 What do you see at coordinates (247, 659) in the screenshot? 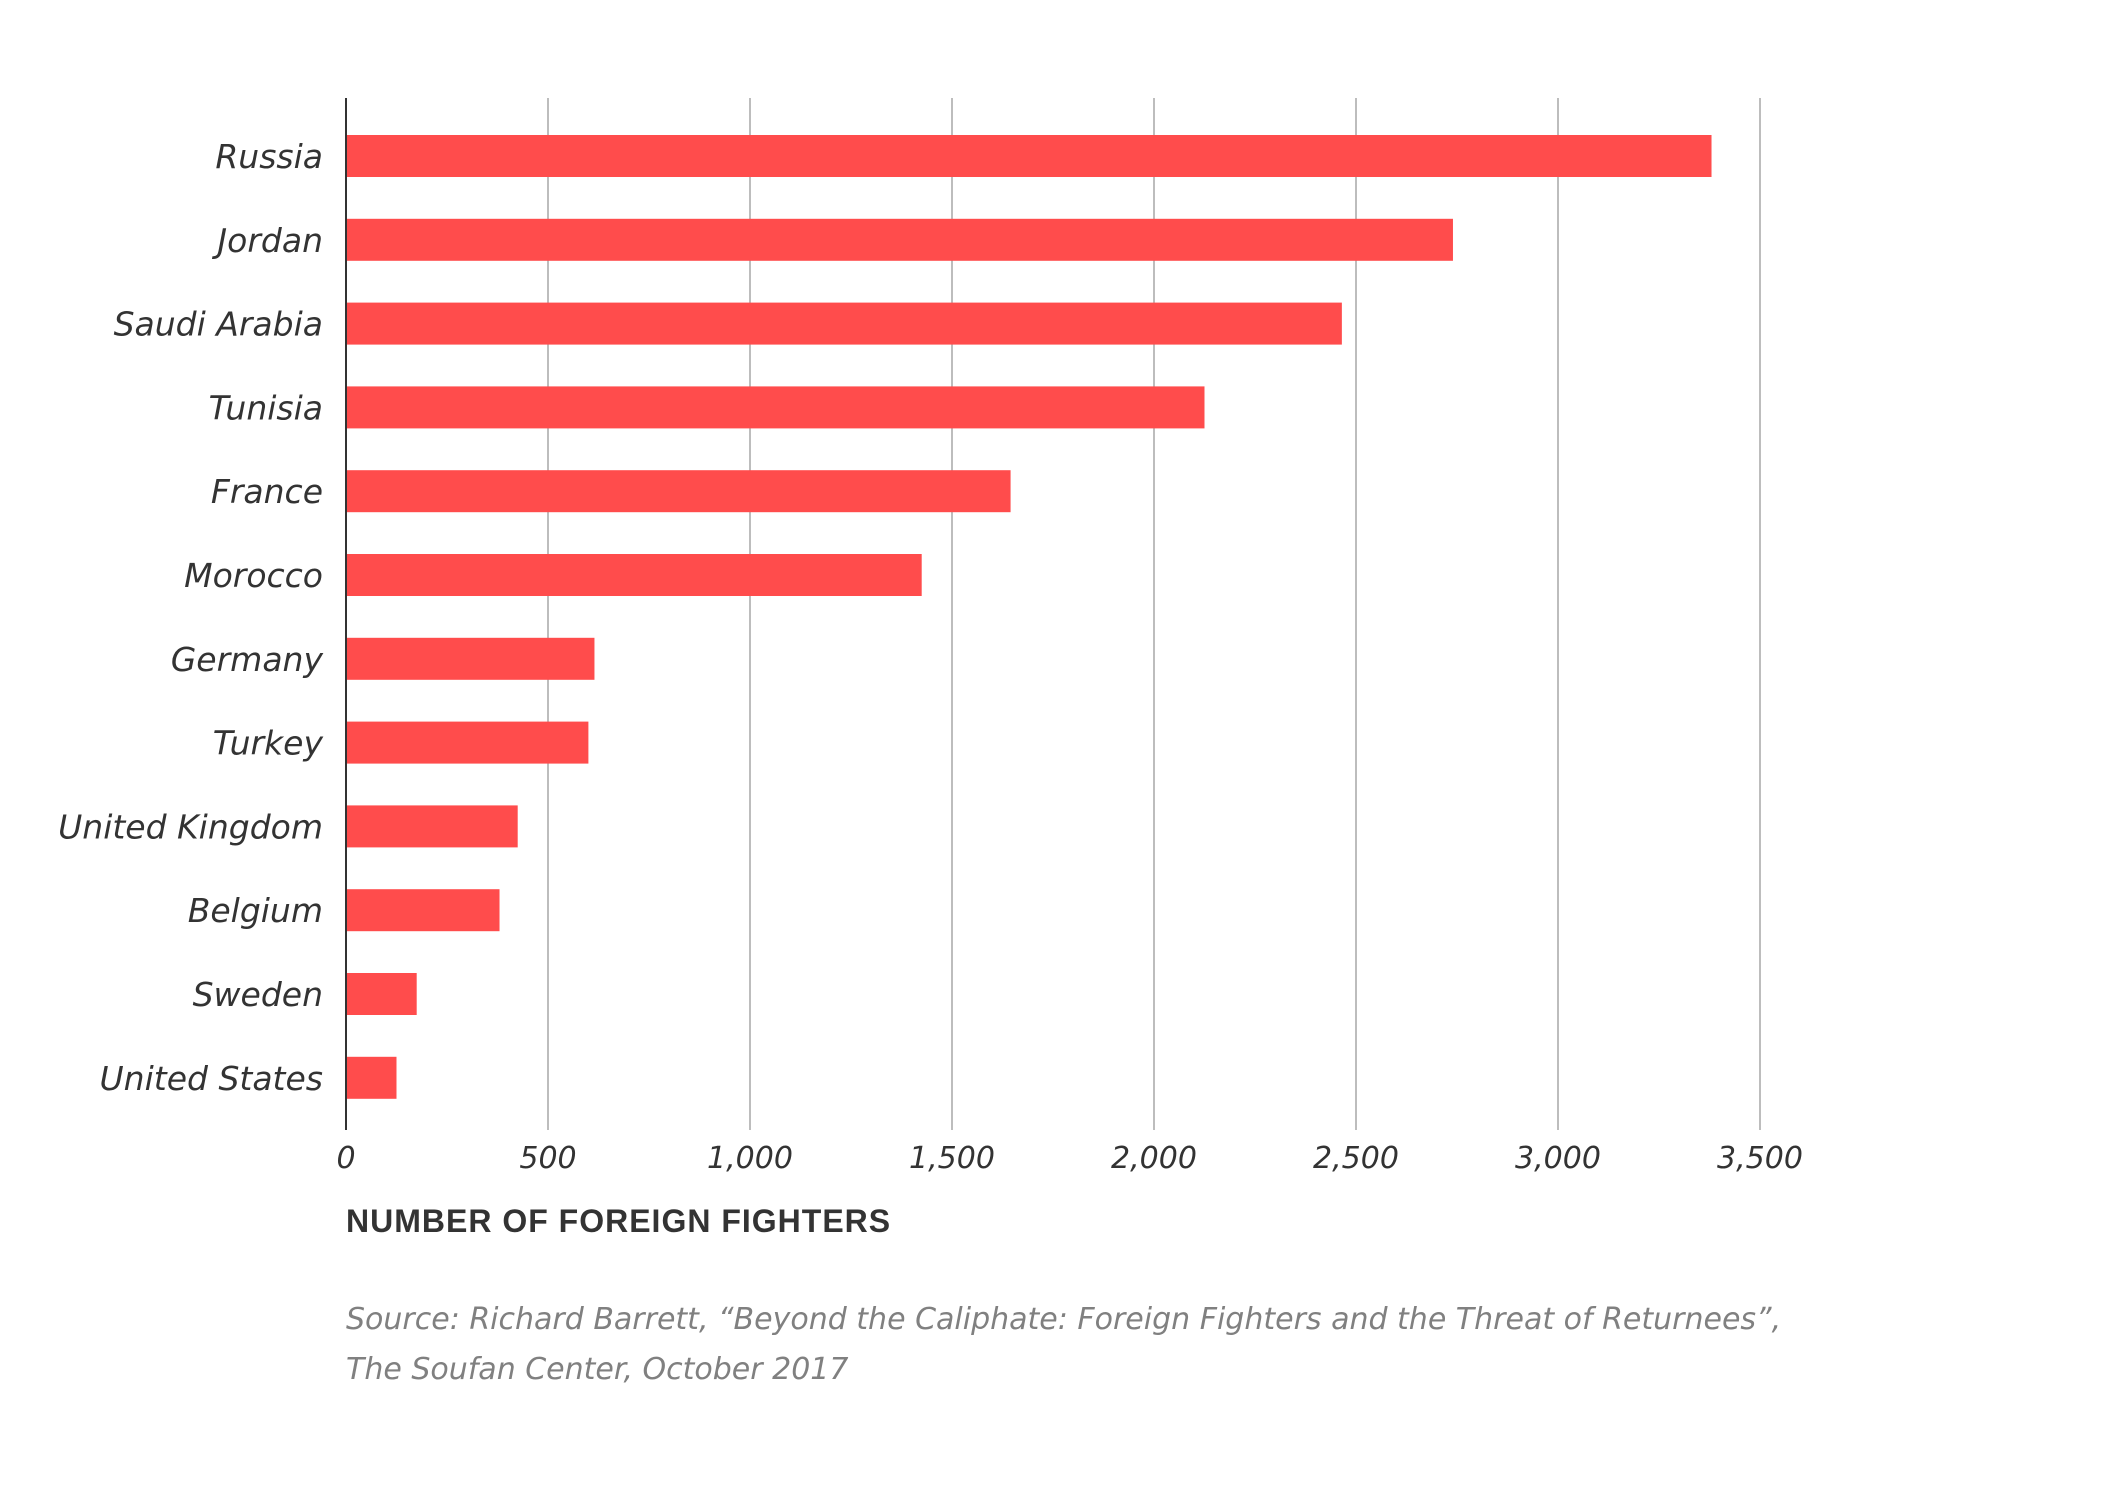
I see `category-label: Germany` at bounding box center [247, 659].